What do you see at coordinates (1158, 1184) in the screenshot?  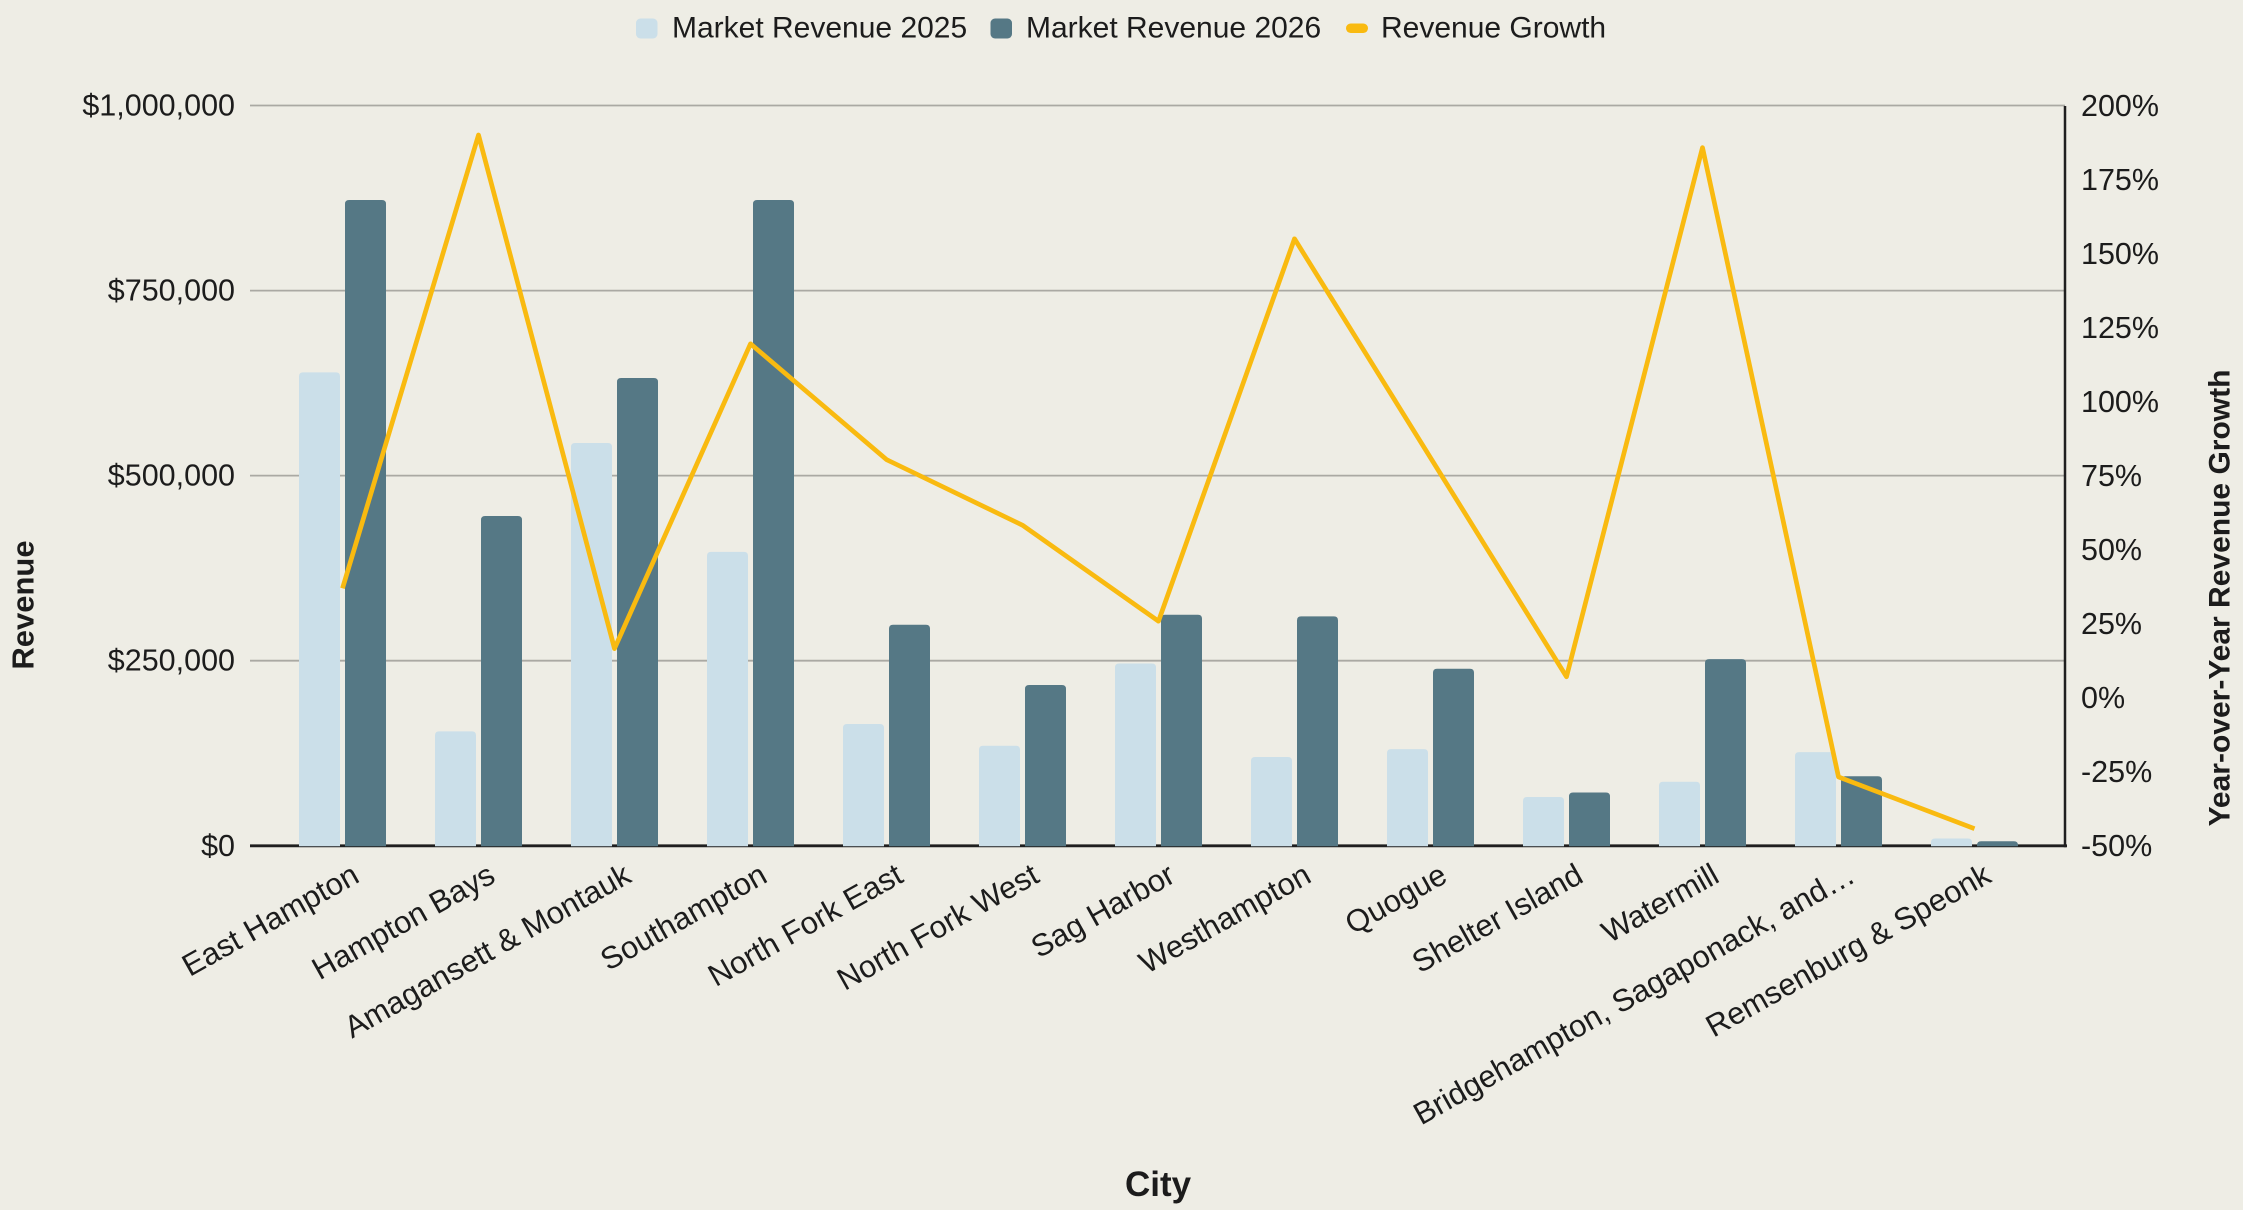 I see `svg-text: City` at bounding box center [1158, 1184].